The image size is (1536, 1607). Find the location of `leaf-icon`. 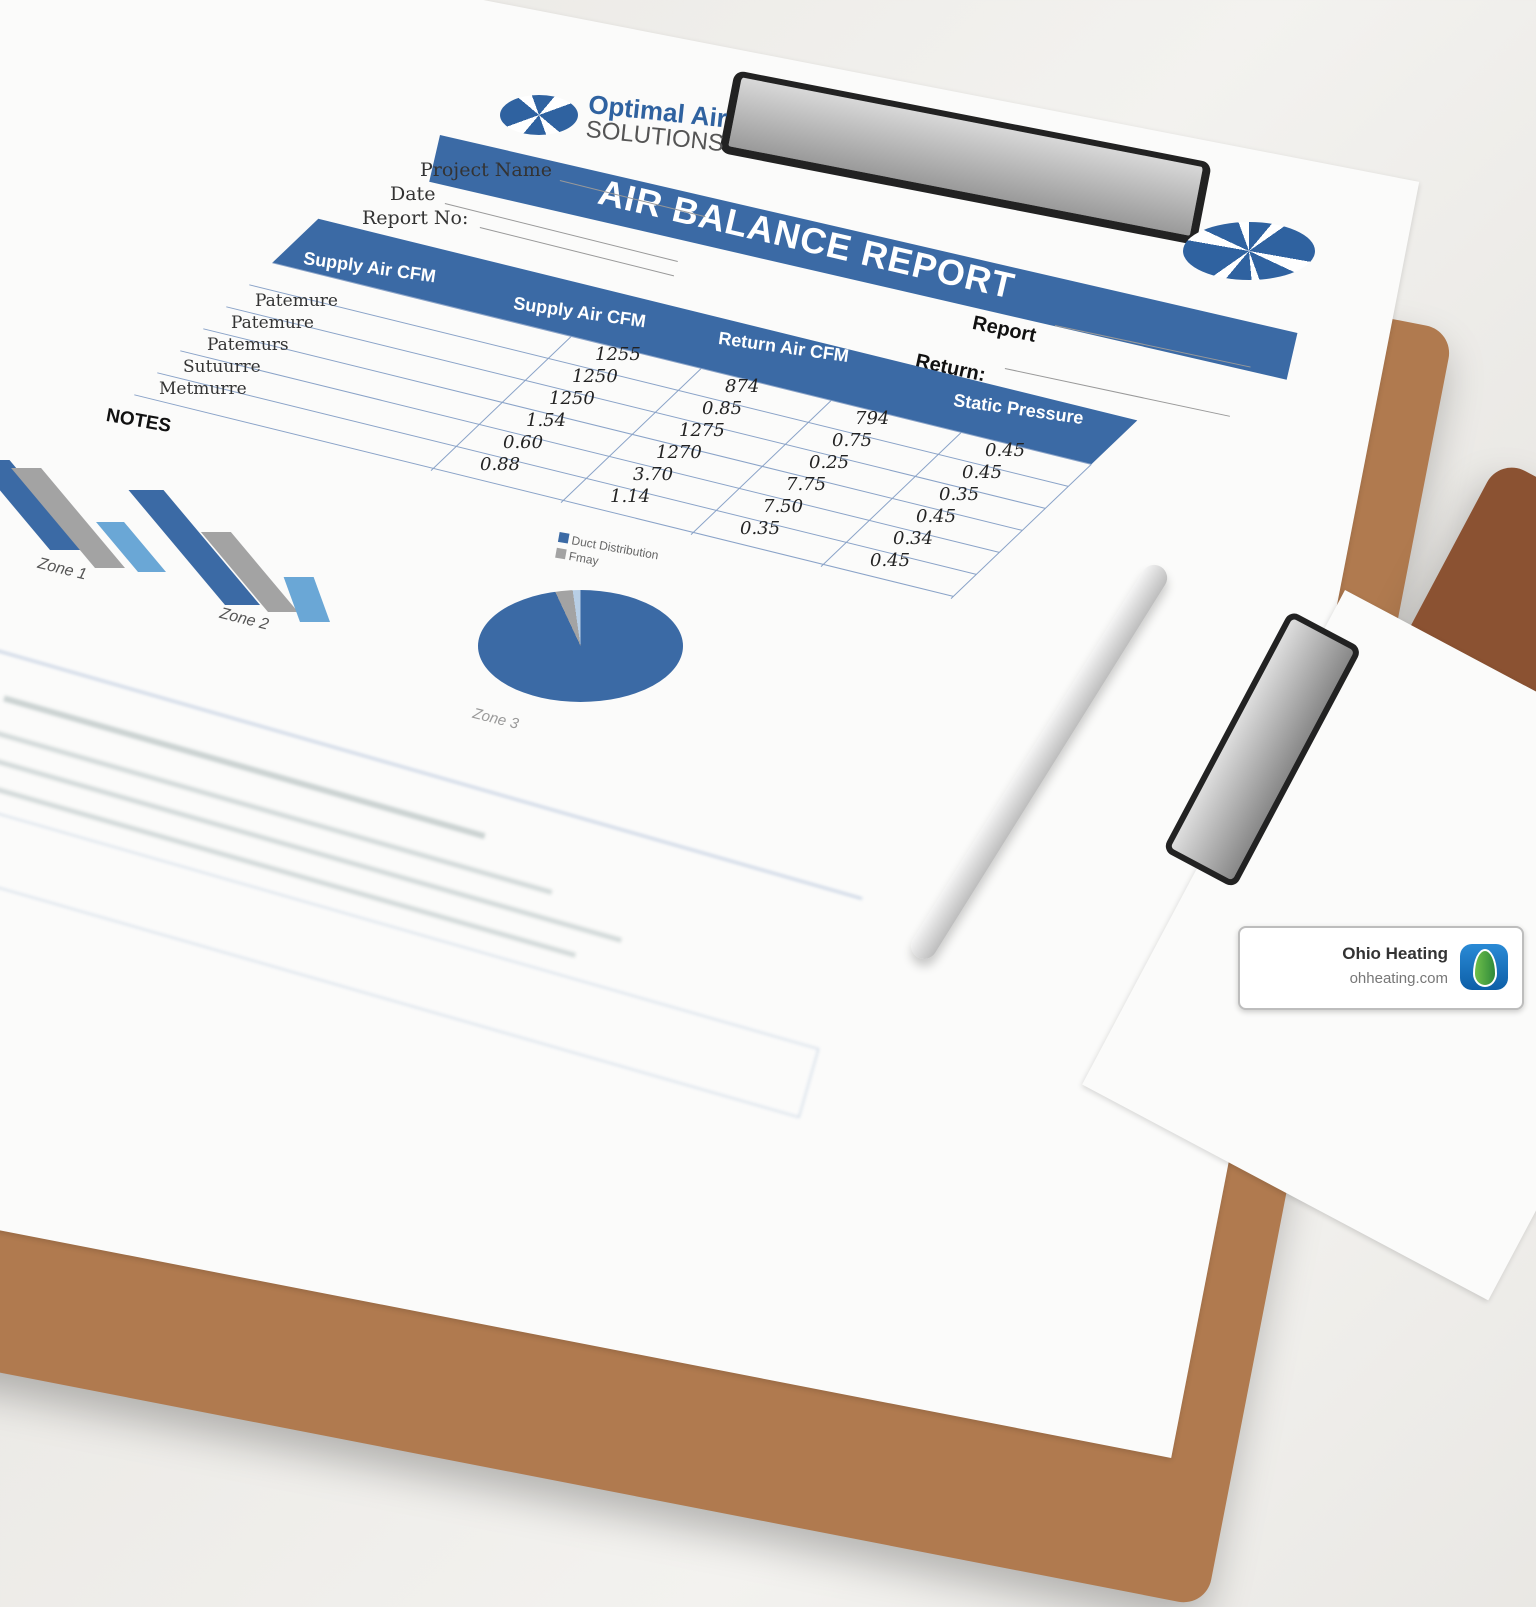

leaf-icon is located at coordinates (1484, 967).